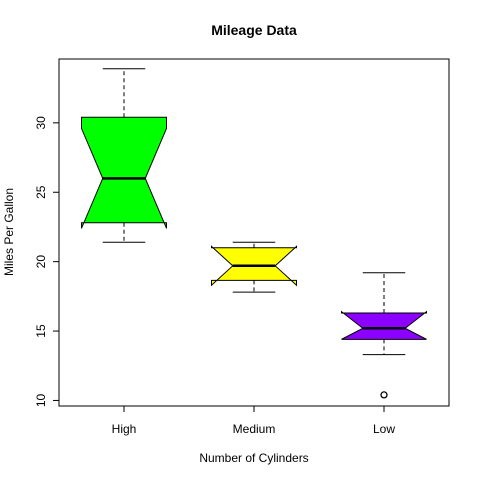 This screenshot has width=480, height=480. What do you see at coordinates (41, 262) in the screenshot?
I see `y-tick-label: 20` at bounding box center [41, 262].